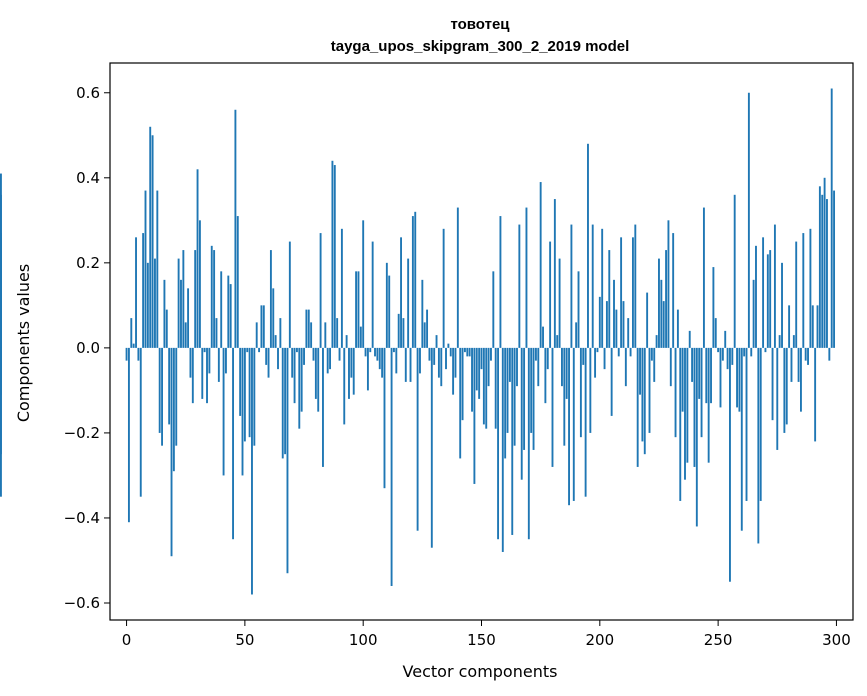  Describe the element at coordinates (87, 348) in the screenshot. I see `y-axis-ticks: −0.6 −0.4 −0.2 0.0 0.2 0.4 0.6` at that location.